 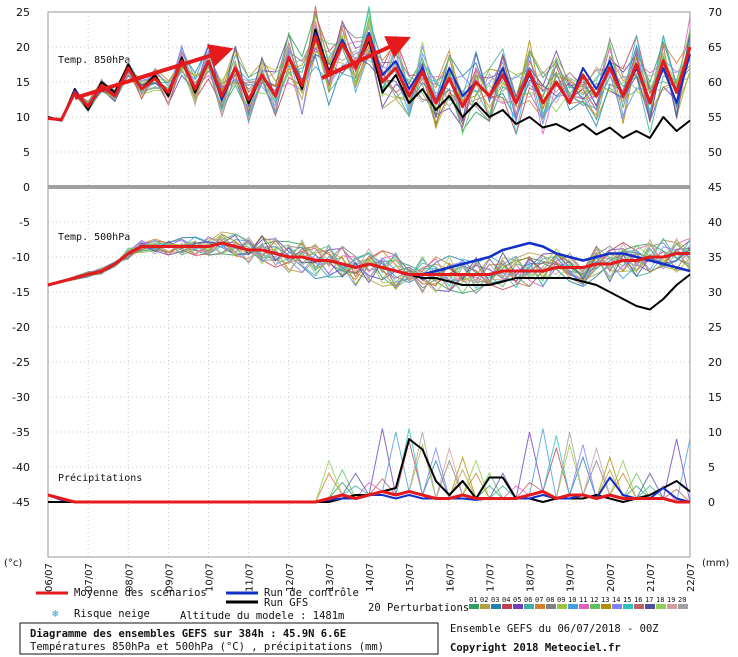 I want to click on left-tick-label: 15, so click(x=23, y=82).